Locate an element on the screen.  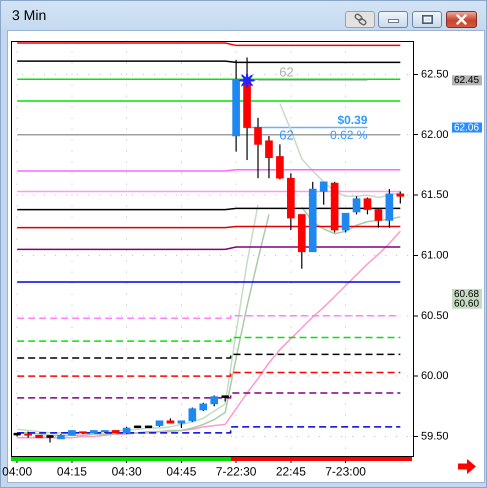
x-tick-label: 04:30 is located at coordinates (127, 471).